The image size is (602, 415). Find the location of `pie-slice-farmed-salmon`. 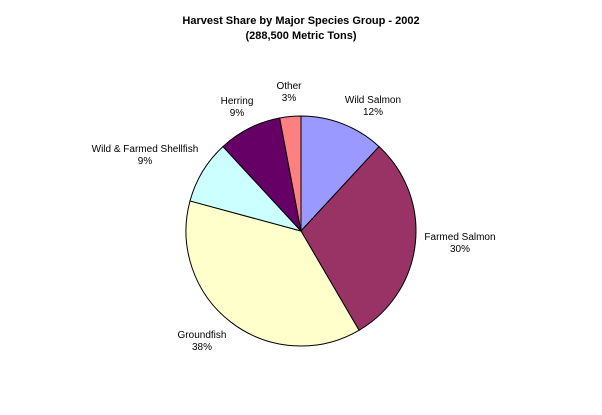

pie-slice-farmed-salmon is located at coordinates (358, 238).